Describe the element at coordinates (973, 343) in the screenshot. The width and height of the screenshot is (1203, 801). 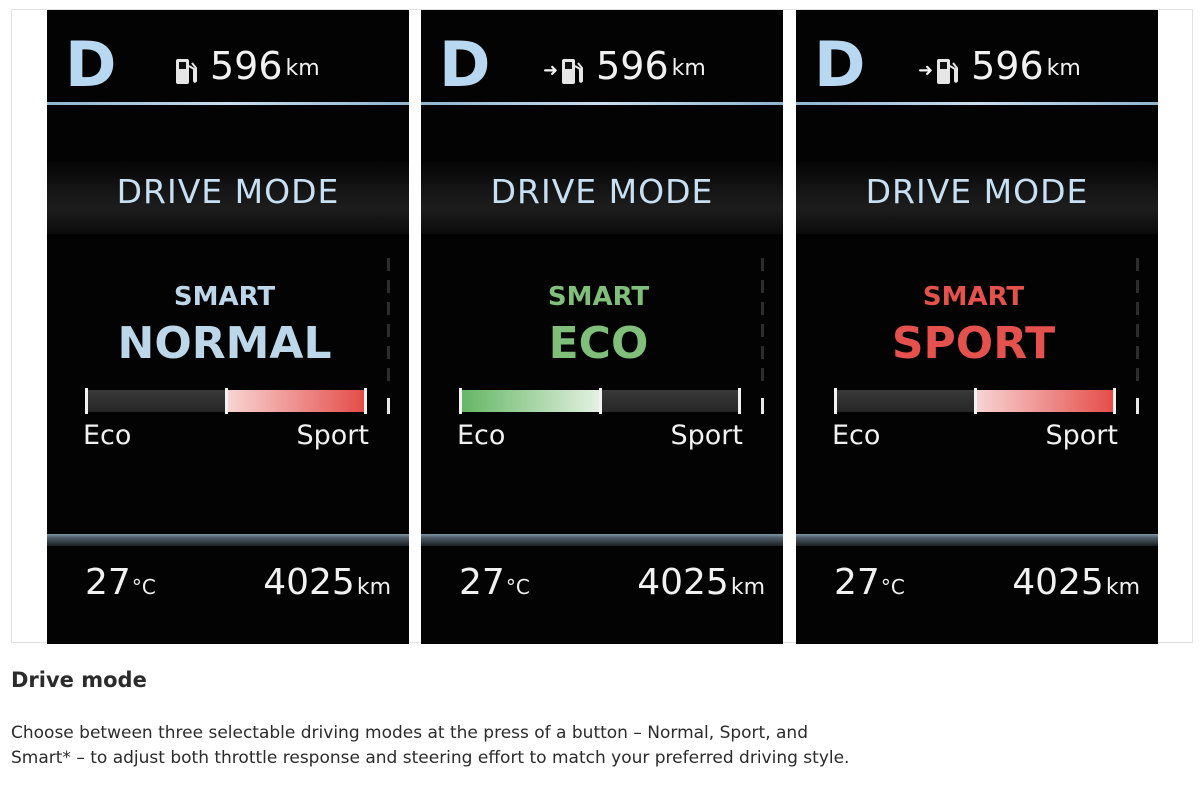
I see `mode-name: SPORT` at that location.